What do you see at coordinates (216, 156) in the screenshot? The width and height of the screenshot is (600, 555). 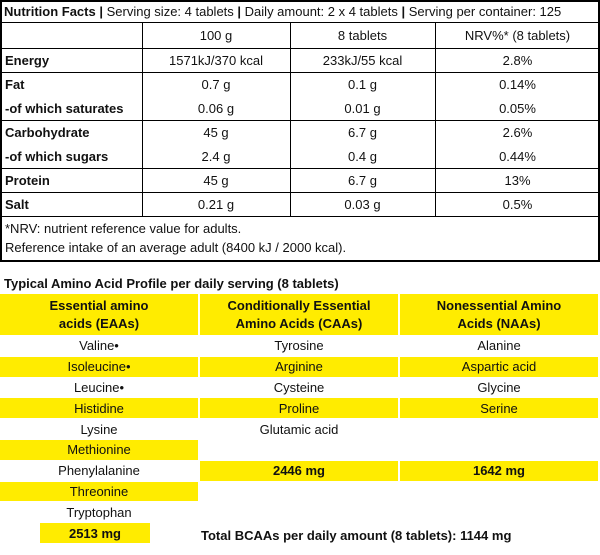 I see `value: 2.4 g` at bounding box center [216, 156].